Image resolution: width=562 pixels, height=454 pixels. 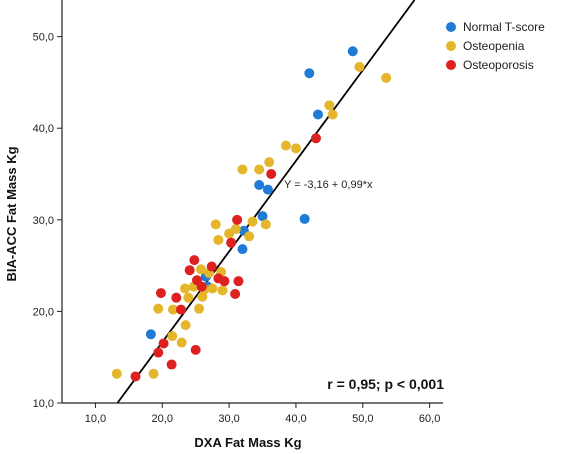 I want to click on x-tick-label: 10,0, so click(x=95, y=419).